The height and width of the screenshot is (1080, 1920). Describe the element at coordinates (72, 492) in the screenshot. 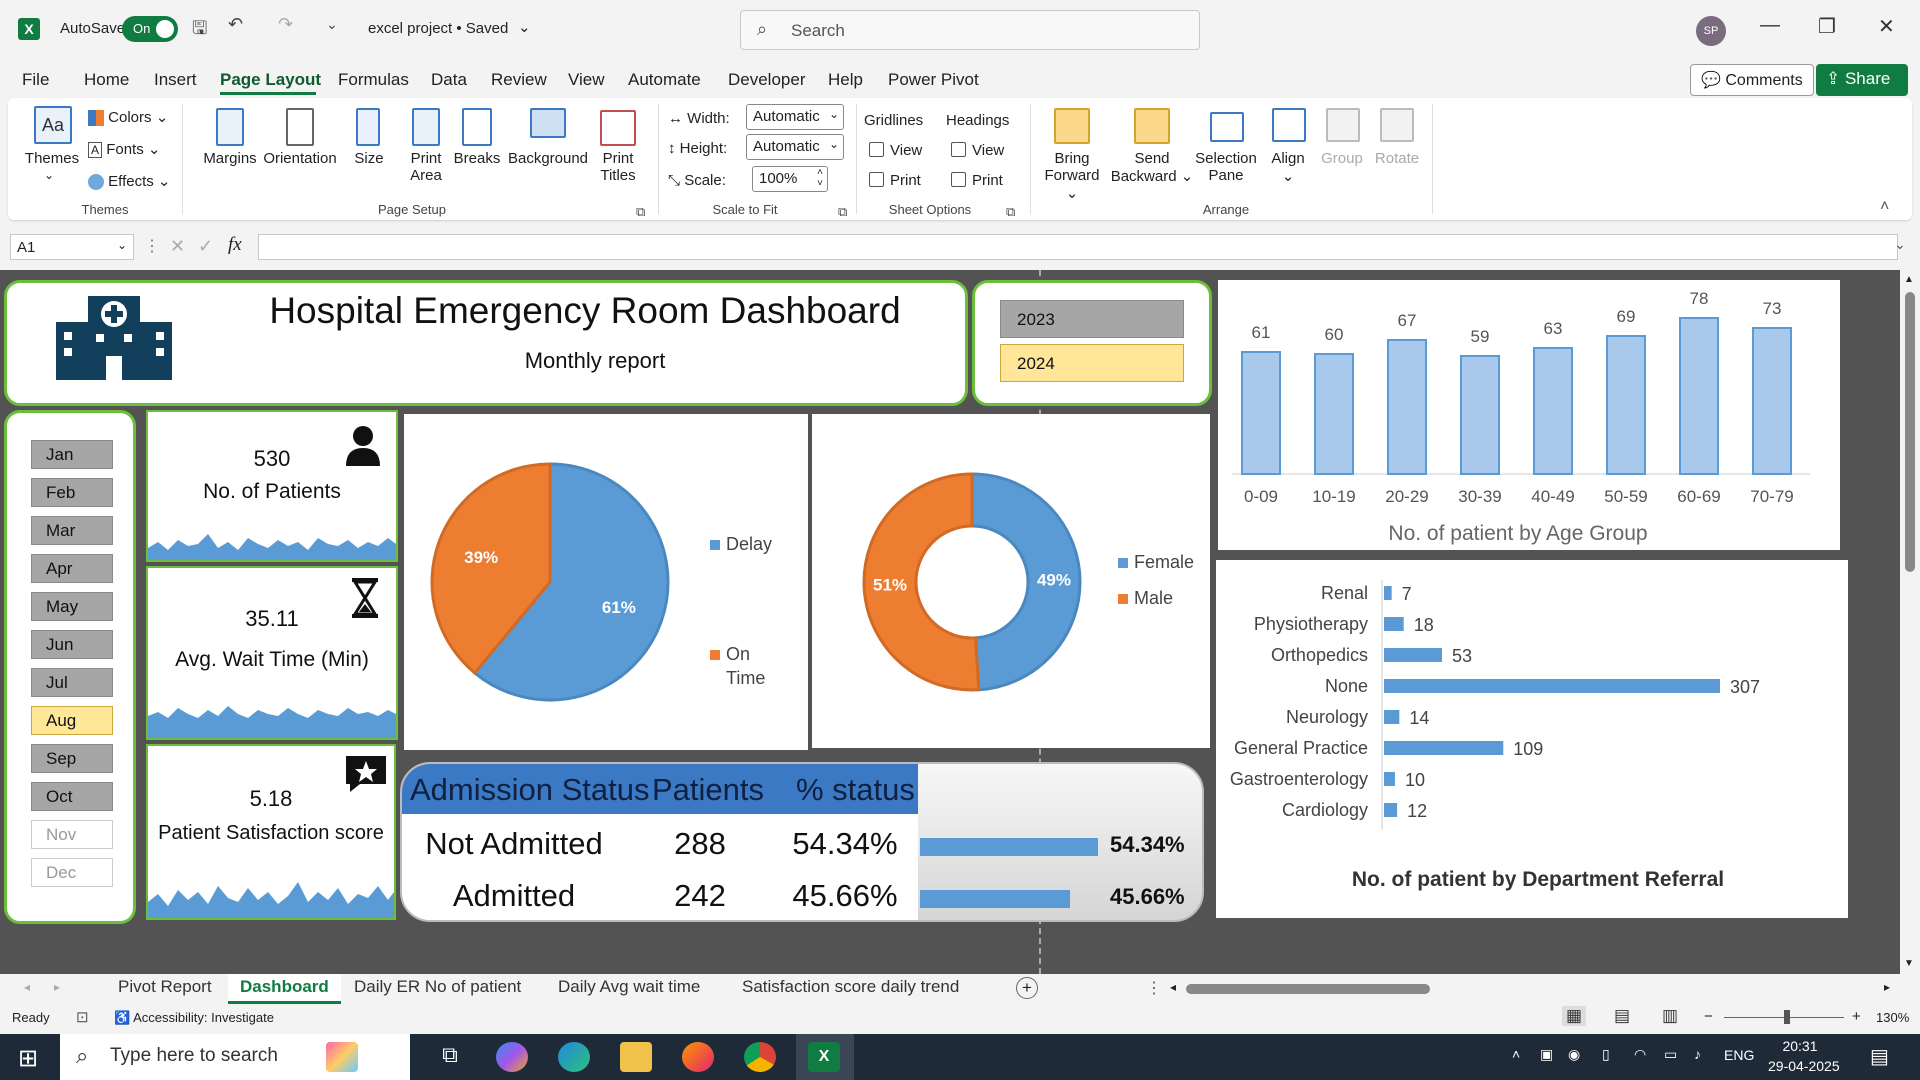

I see `month-item-feb: Feb` at that location.